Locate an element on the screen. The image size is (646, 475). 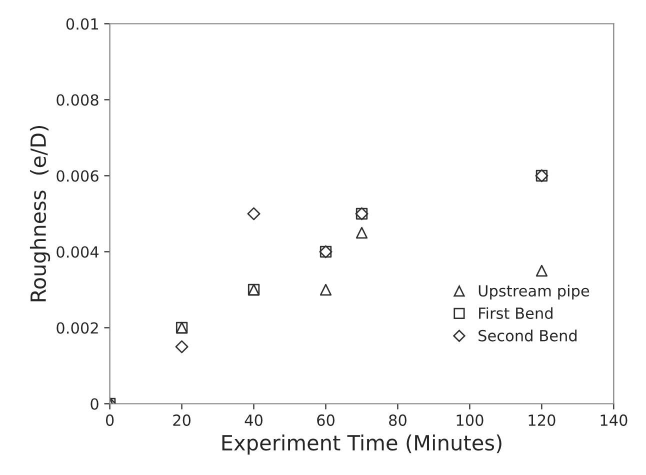
x-tick-label: 60 is located at coordinates (325, 420).